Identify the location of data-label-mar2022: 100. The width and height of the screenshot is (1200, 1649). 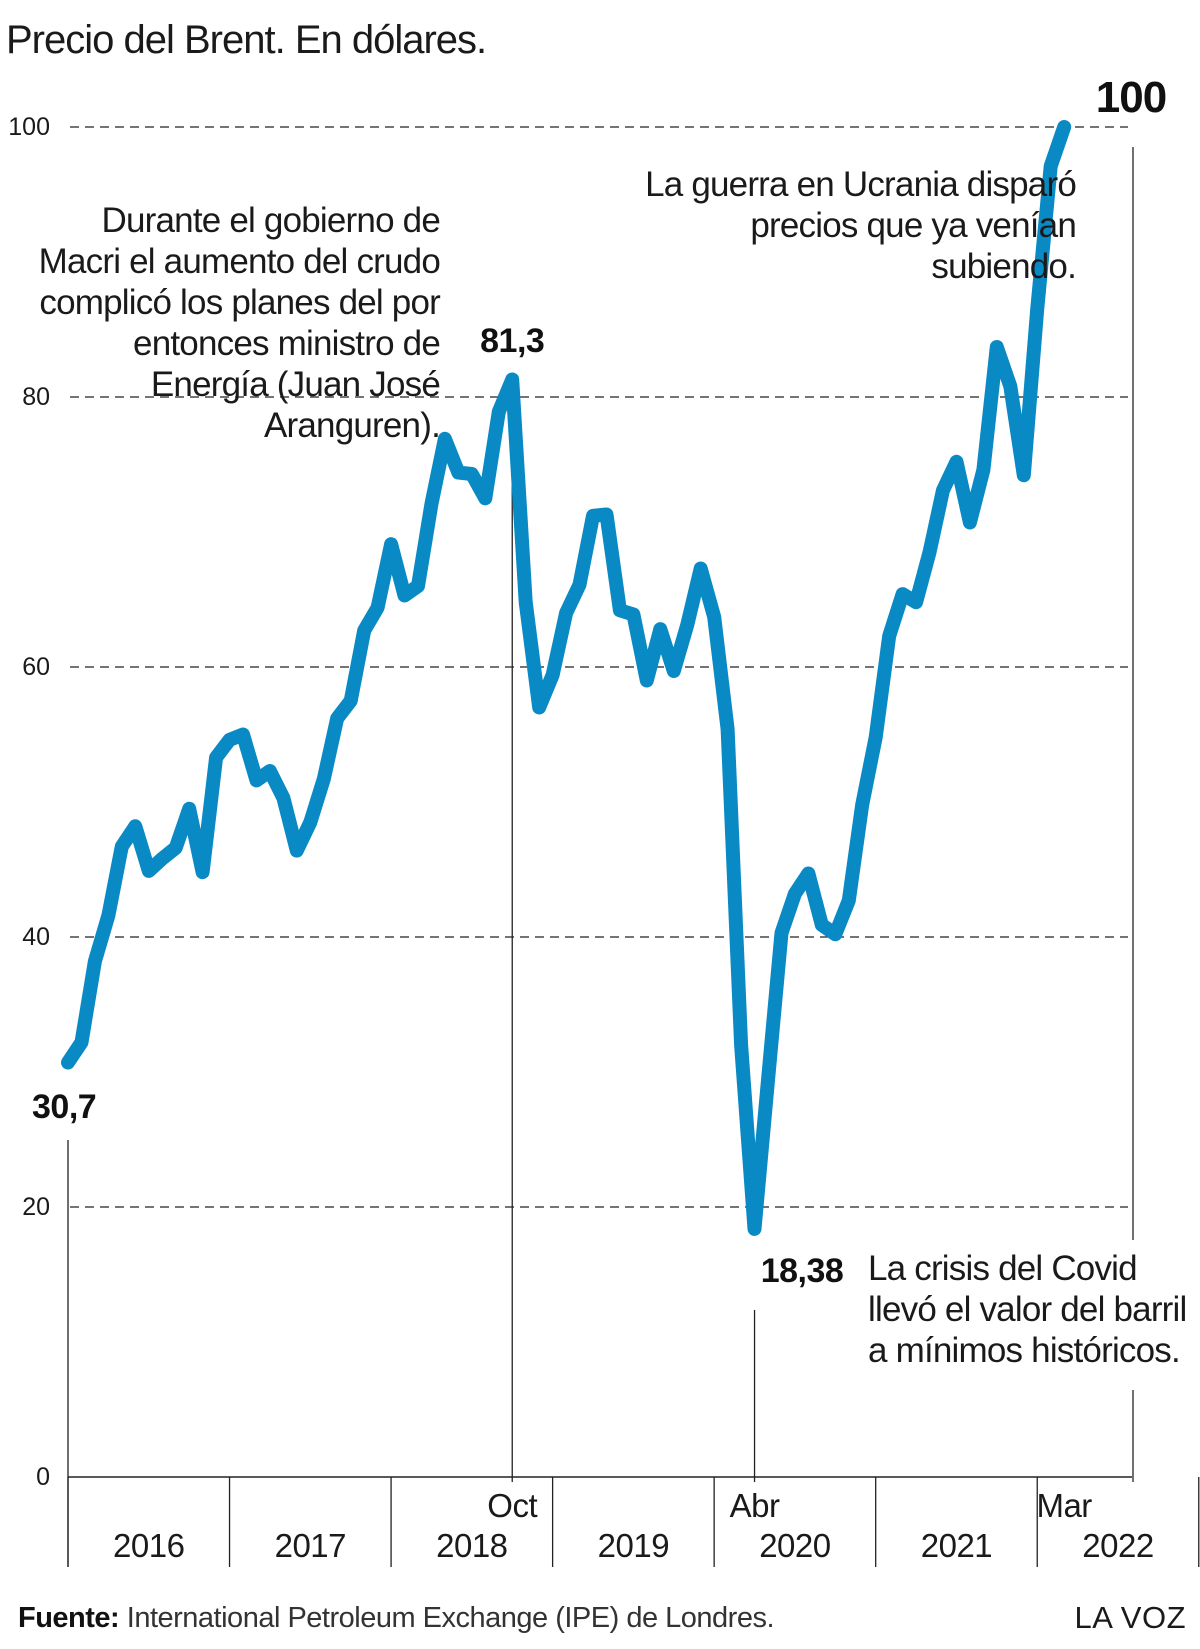
(1131, 97).